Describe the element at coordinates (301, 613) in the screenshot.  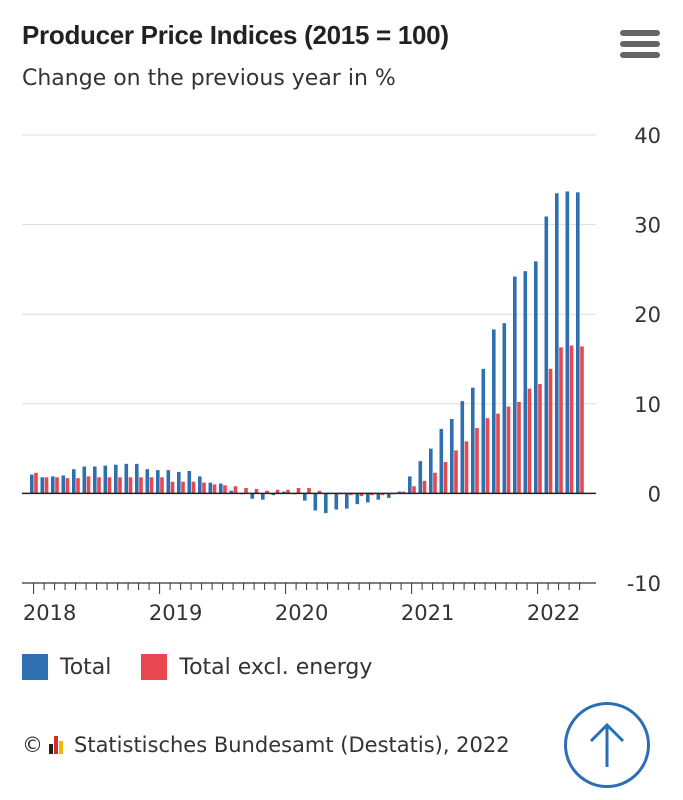
I see `x-tick-label: 2020` at that location.